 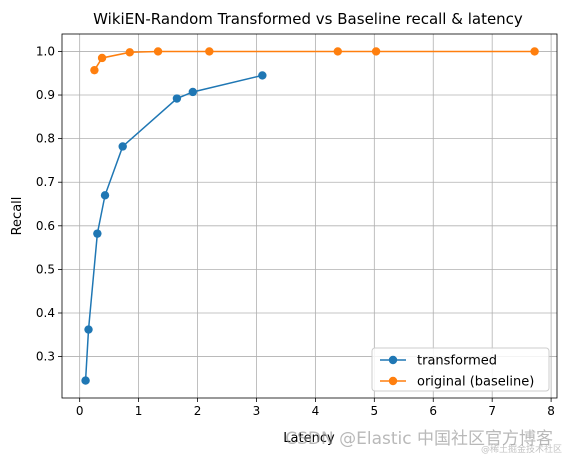 I want to click on x-tick-label: 5, so click(x=375, y=411).